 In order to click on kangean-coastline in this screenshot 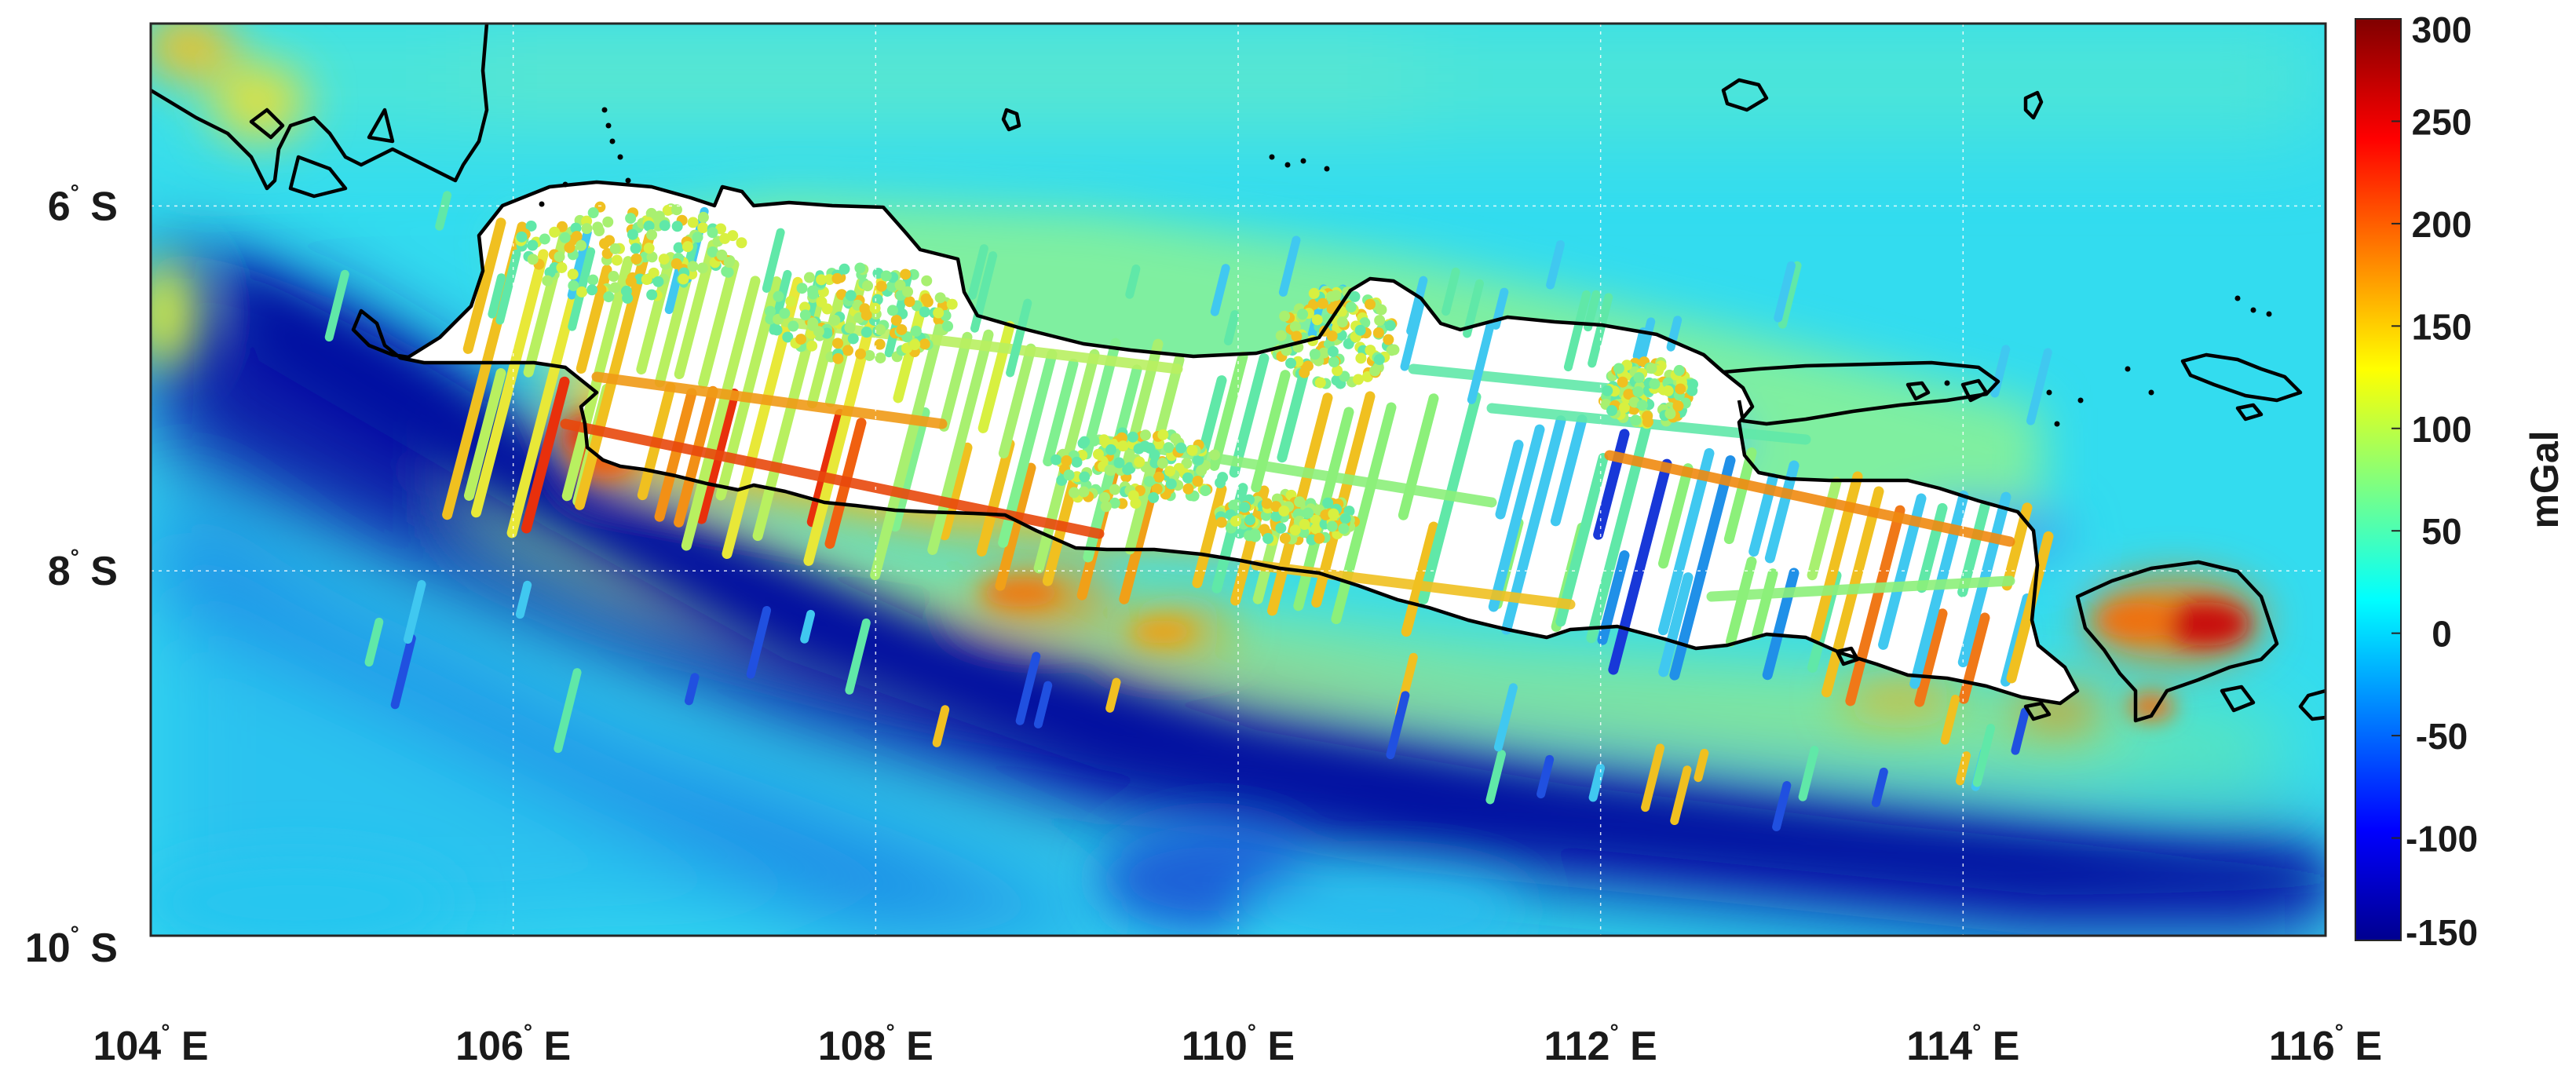, I will do `click(2241, 377)`.